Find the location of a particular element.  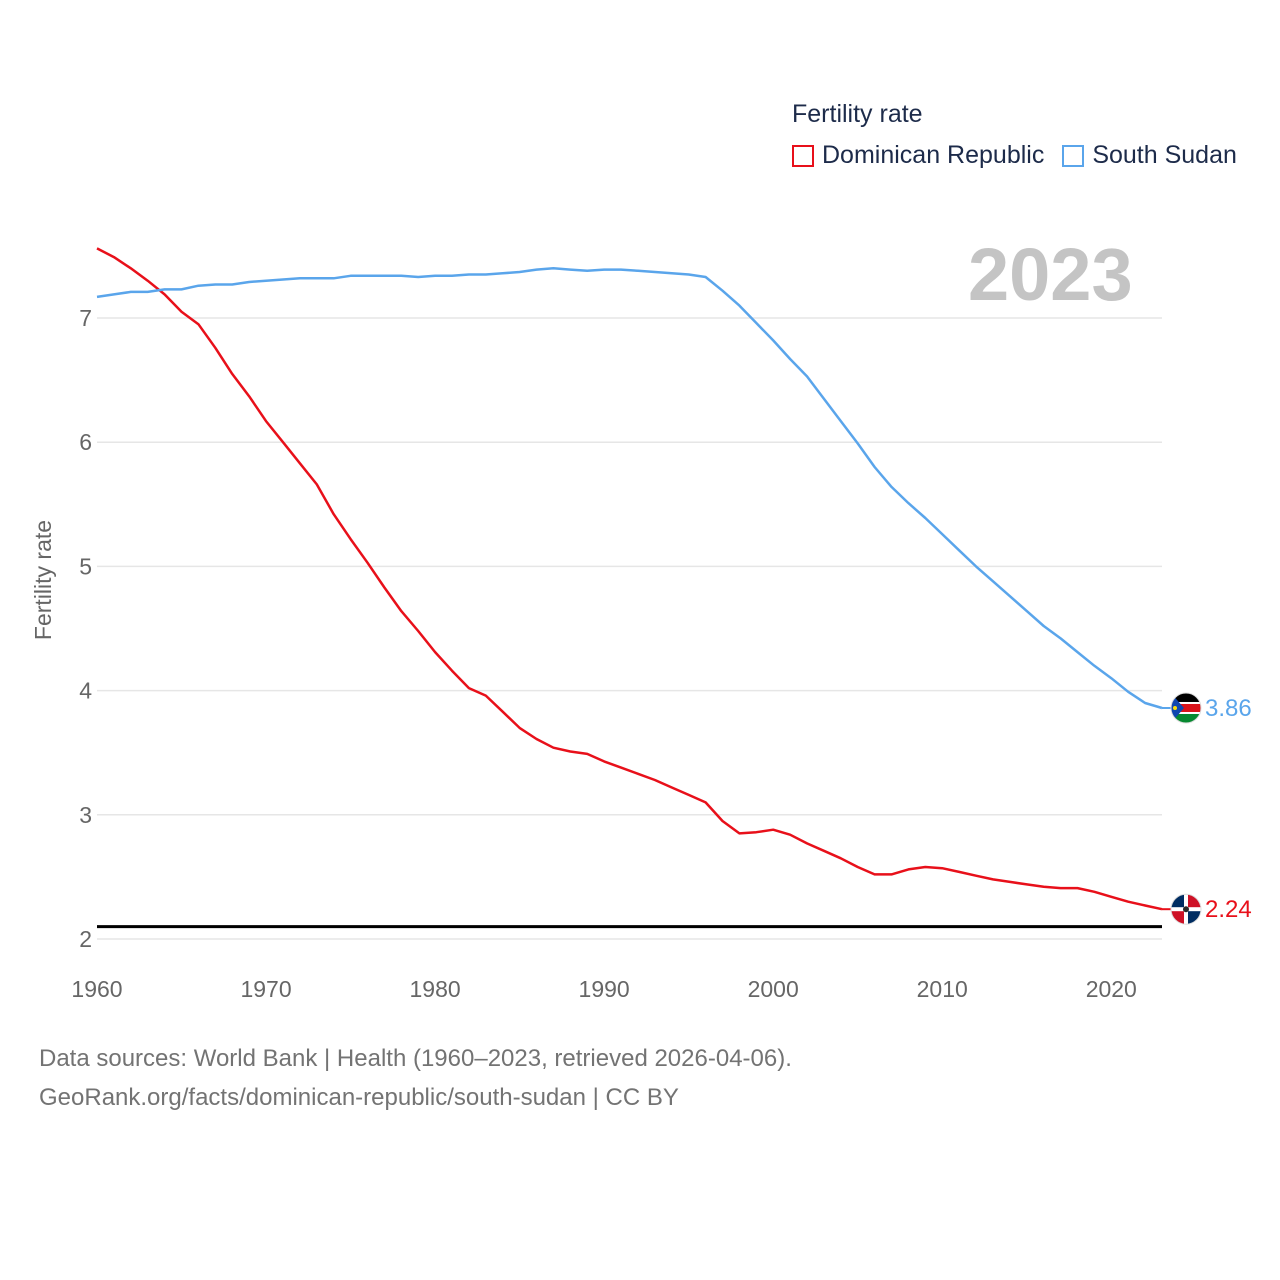

y-tick-label: 2 is located at coordinates (85, 939).